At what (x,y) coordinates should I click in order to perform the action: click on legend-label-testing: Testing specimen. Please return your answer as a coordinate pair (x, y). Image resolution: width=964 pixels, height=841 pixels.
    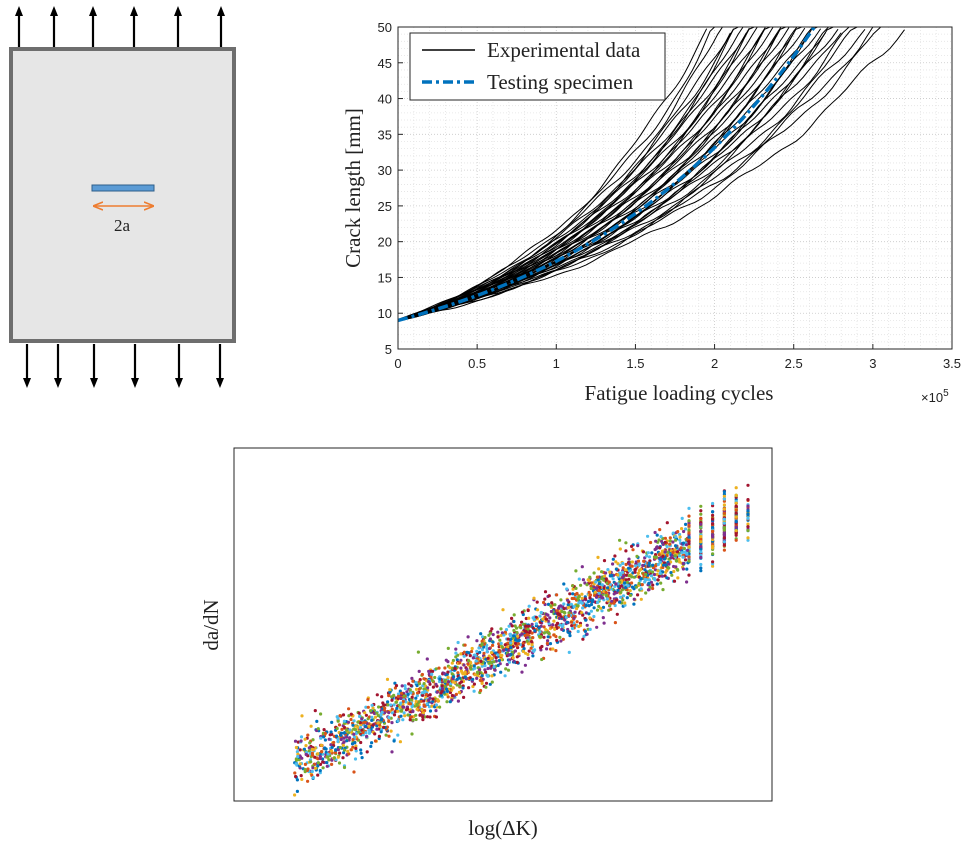
    Looking at the image, I should click on (560, 82).